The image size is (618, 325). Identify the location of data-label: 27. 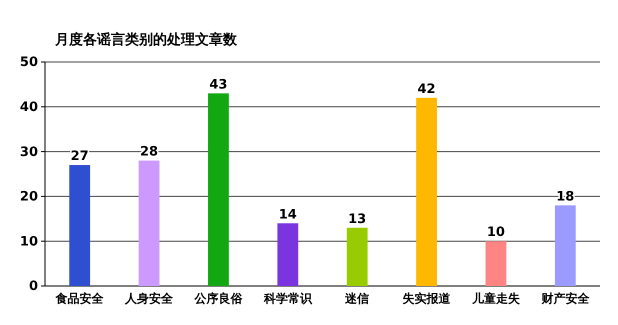
(79, 156).